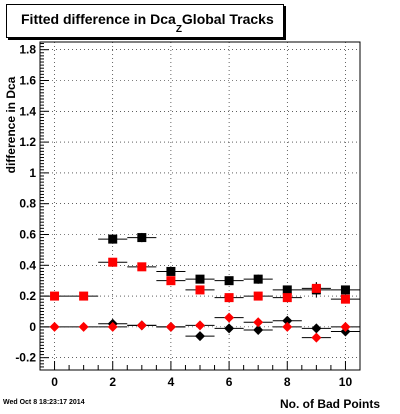 This screenshot has height=414, width=400. What do you see at coordinates (27, 204) in the screenshot?
I see `y-tick-label: 0.8` at bounding box center [27, 204].